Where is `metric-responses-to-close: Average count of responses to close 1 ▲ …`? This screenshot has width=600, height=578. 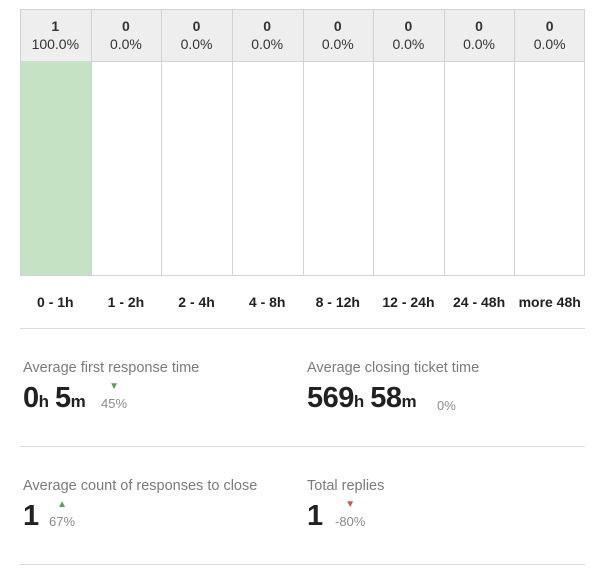 metric-responses-to-close: Average count of responses to close 1 ▲ … is located at coordinates (140, 507).